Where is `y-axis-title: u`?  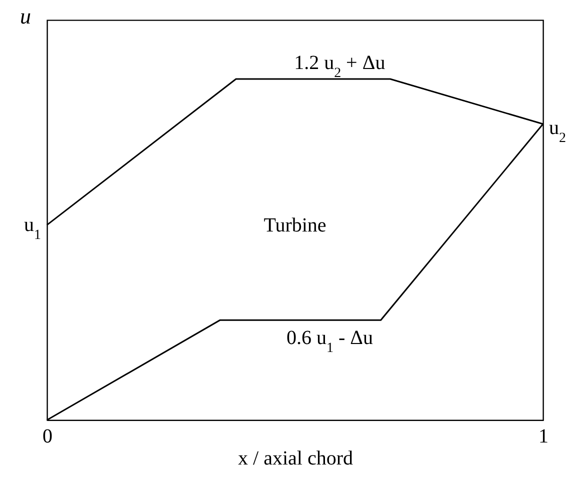
y-axis-title: u is located at coordinates (25, 16).